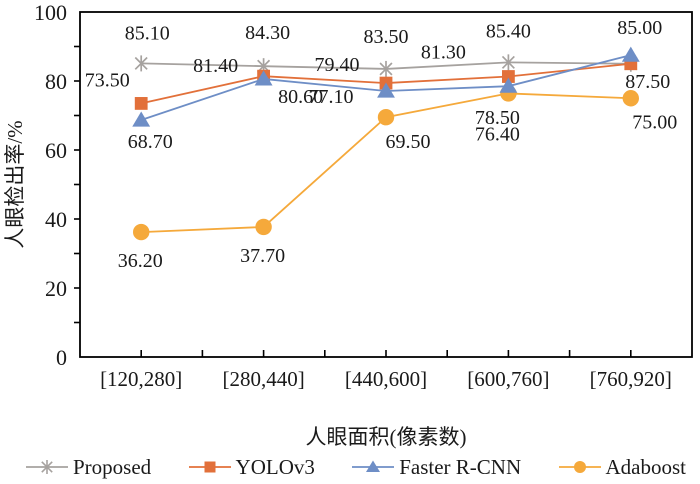 The image size is (700, 484). Describe the element at coordinates (275, 466) in the screenshot. I see `legend-label: YOLOv3` at that location.